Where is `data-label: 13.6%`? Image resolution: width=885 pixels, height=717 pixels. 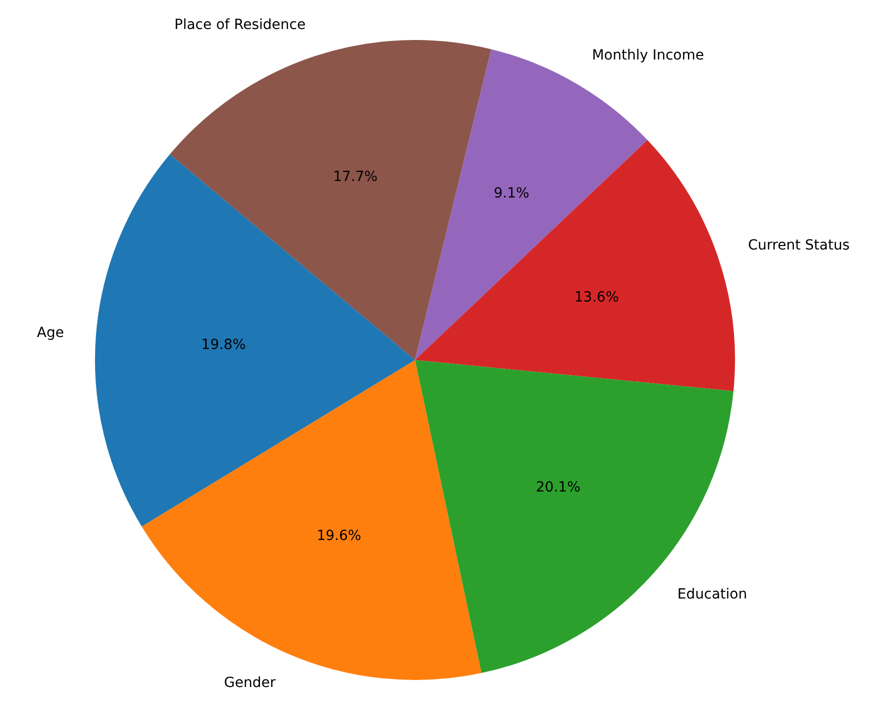
data-label: 13.6% is located at coordinates (596, 297).